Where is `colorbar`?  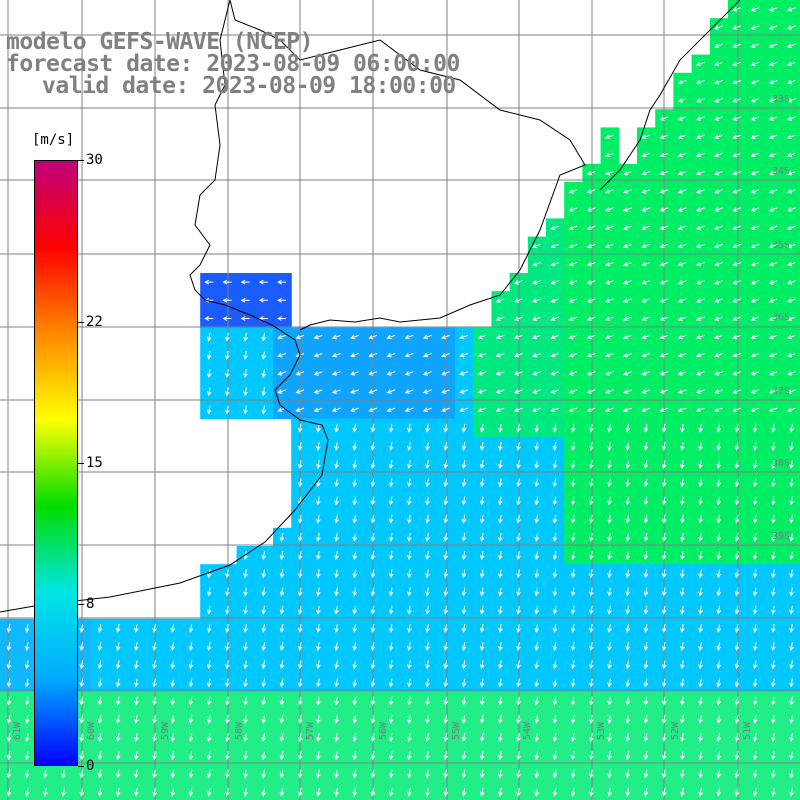
colorbar is located at coordinates (56, 463).